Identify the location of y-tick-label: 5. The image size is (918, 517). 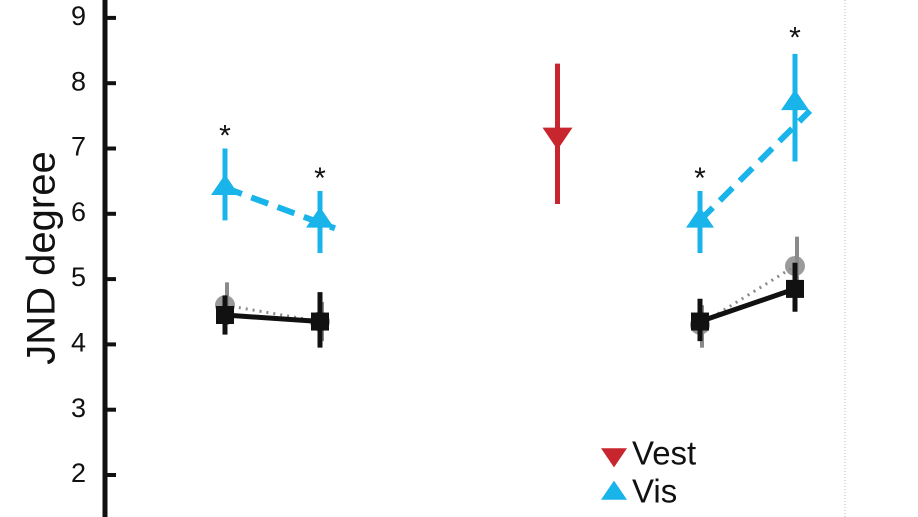
(78, 277).